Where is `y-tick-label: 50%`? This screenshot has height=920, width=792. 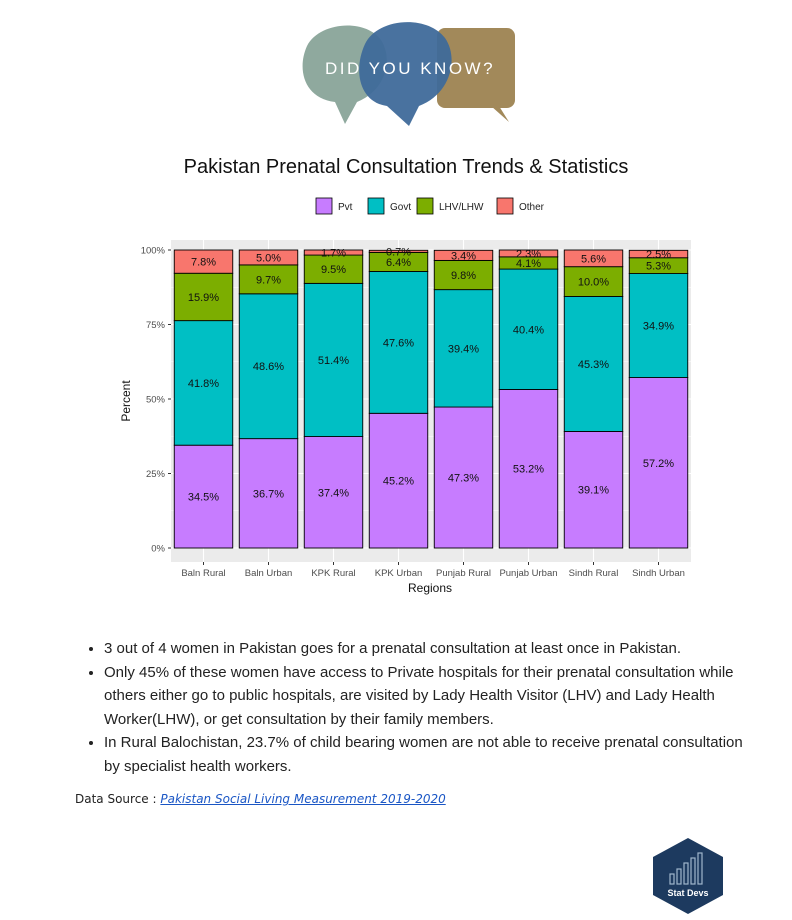 y-tick-label: 50% is located at coordinates (156, 400).